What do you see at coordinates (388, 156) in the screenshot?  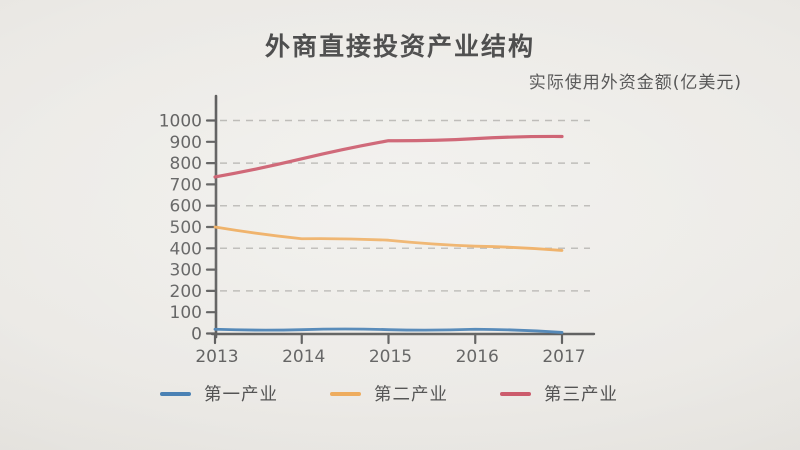 I see `series-line-tertiary-industry` at bounding box center [388, 156].